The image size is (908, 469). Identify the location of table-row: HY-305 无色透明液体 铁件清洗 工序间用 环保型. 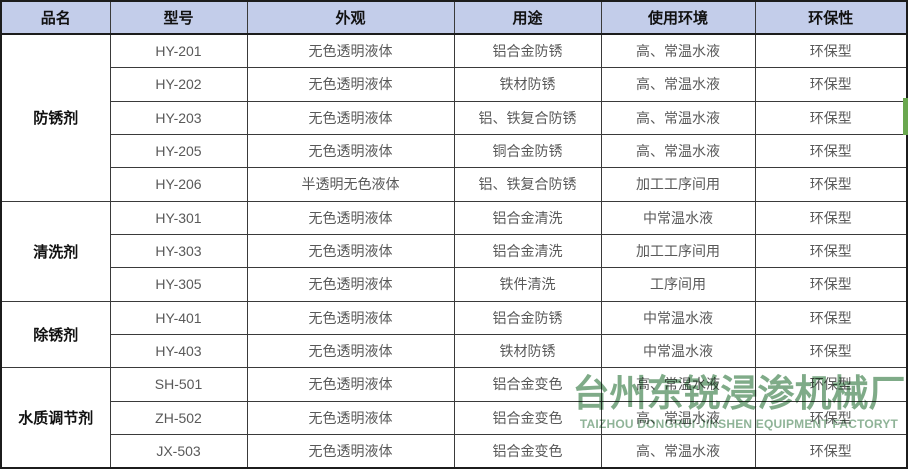
(454, 284).